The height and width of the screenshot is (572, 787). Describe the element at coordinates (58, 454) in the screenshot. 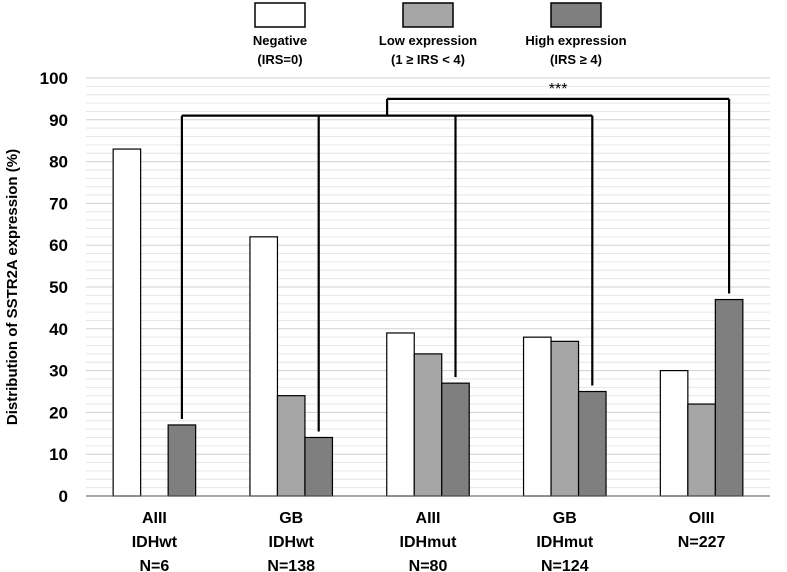

I see `y-tick-label: 10` at that location.